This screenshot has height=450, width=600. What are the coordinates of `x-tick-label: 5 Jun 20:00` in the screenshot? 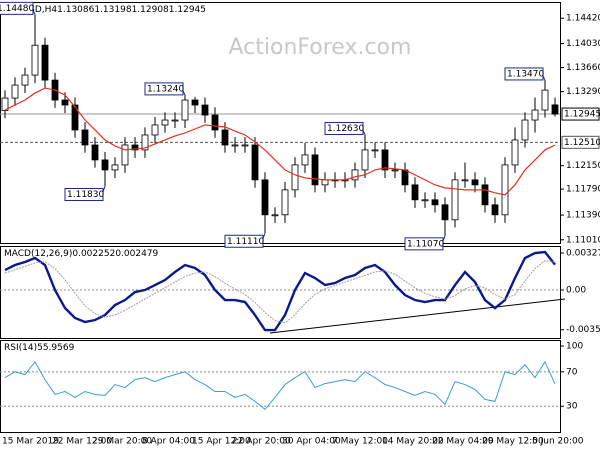 It's located at (558, 442).